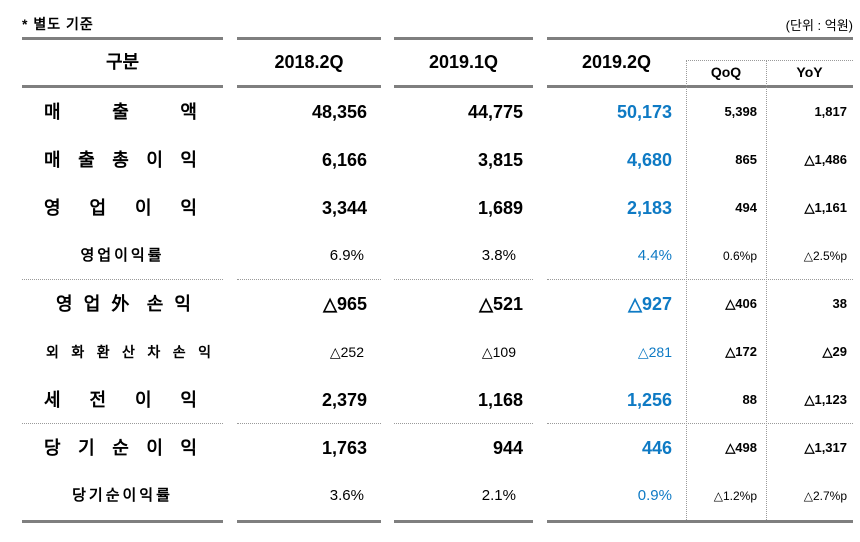  Describe the element at coordinates (120, 112) in the screenshot. I see `label-revenue: 매 출 액` at that location.